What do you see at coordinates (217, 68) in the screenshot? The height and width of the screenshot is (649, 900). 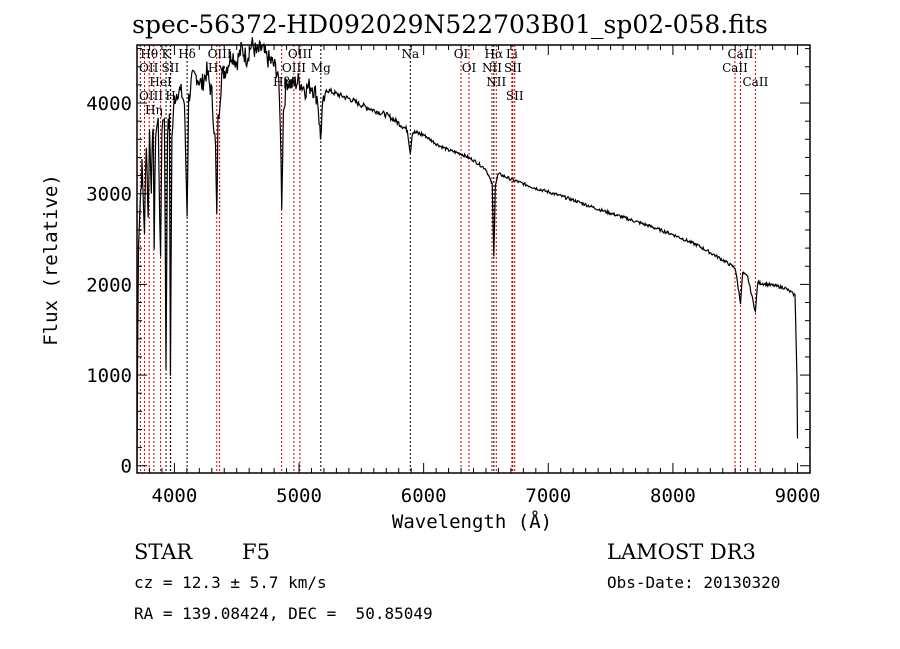 I see `line-label: Hγ` at bounding box center [217, 68].